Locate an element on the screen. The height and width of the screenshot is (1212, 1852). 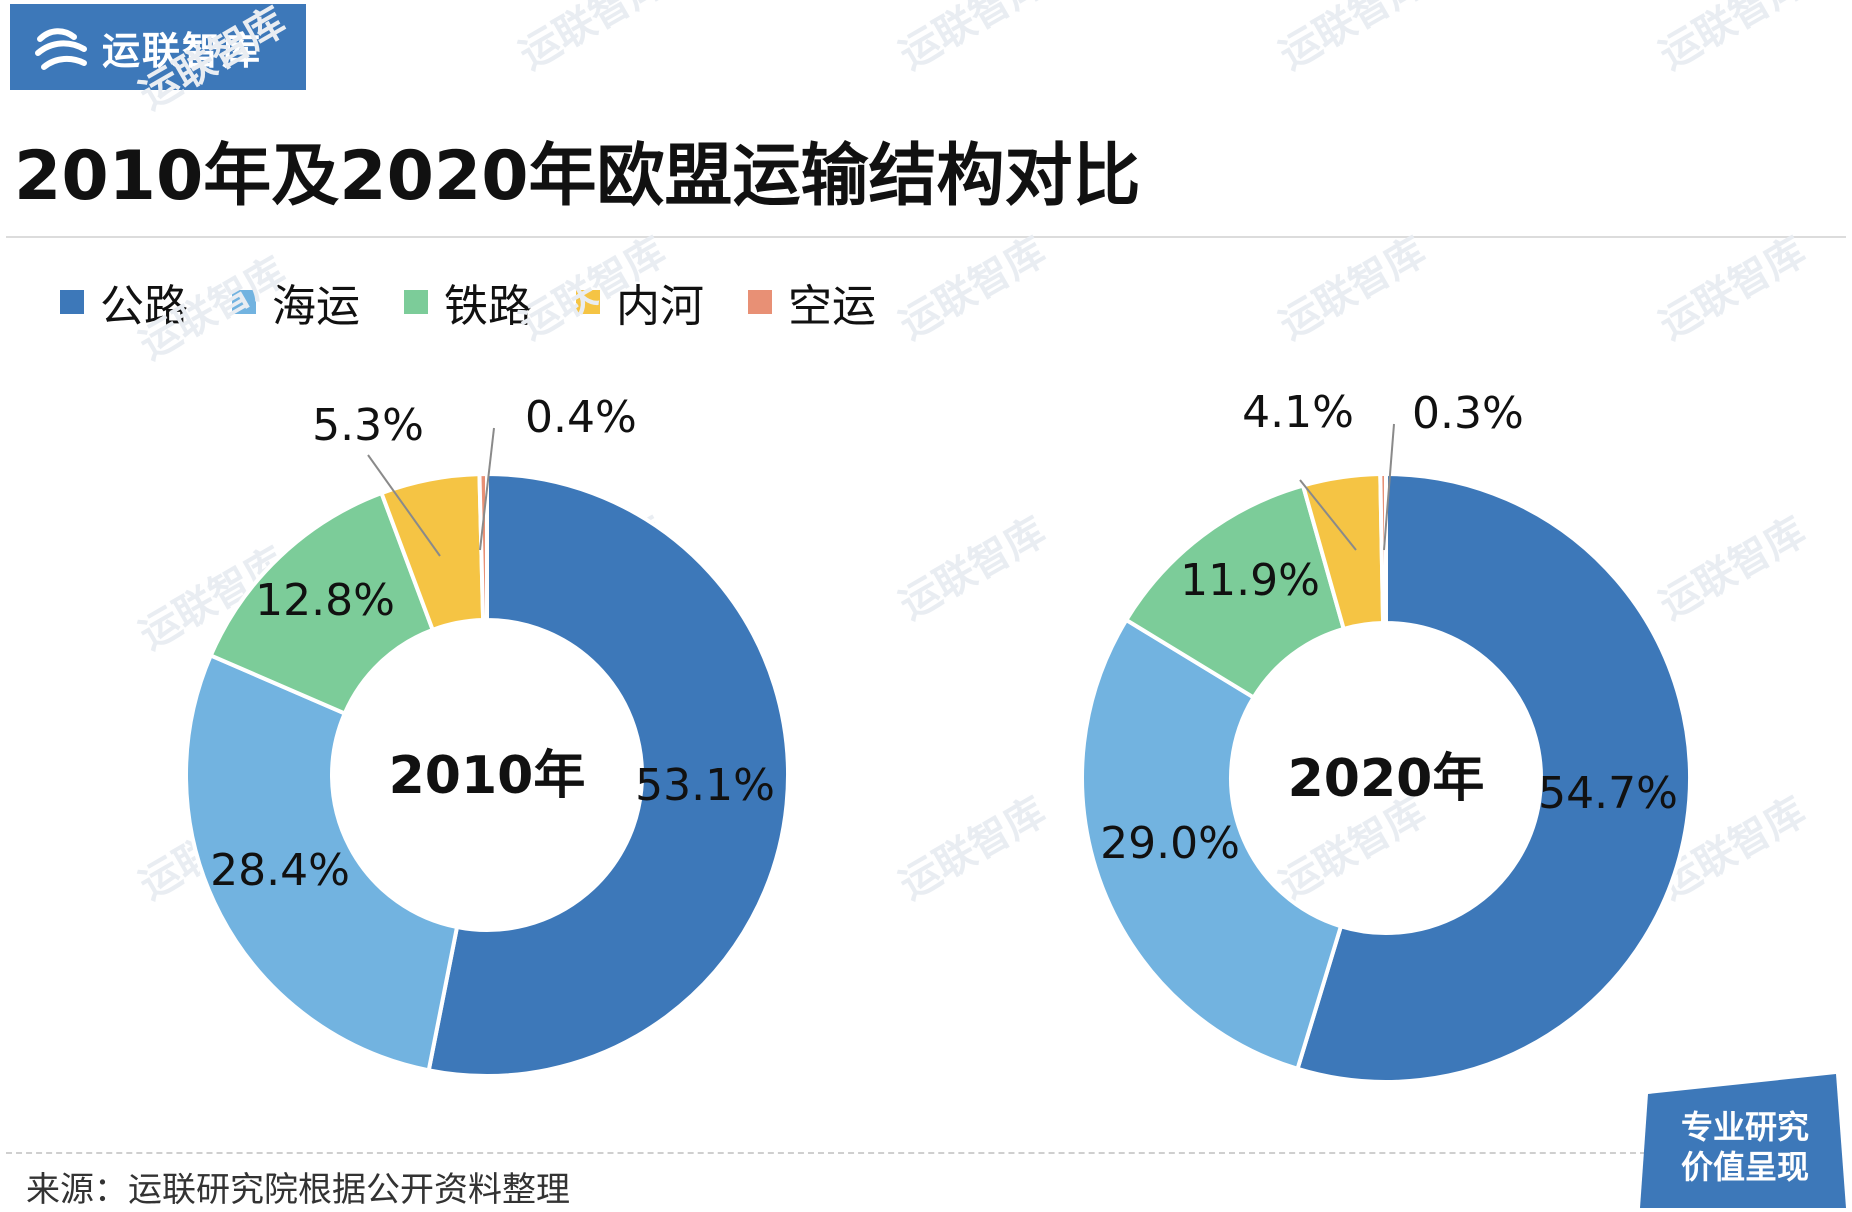
legend-item-rail: 铁路 is located at coordinates (468, 302).